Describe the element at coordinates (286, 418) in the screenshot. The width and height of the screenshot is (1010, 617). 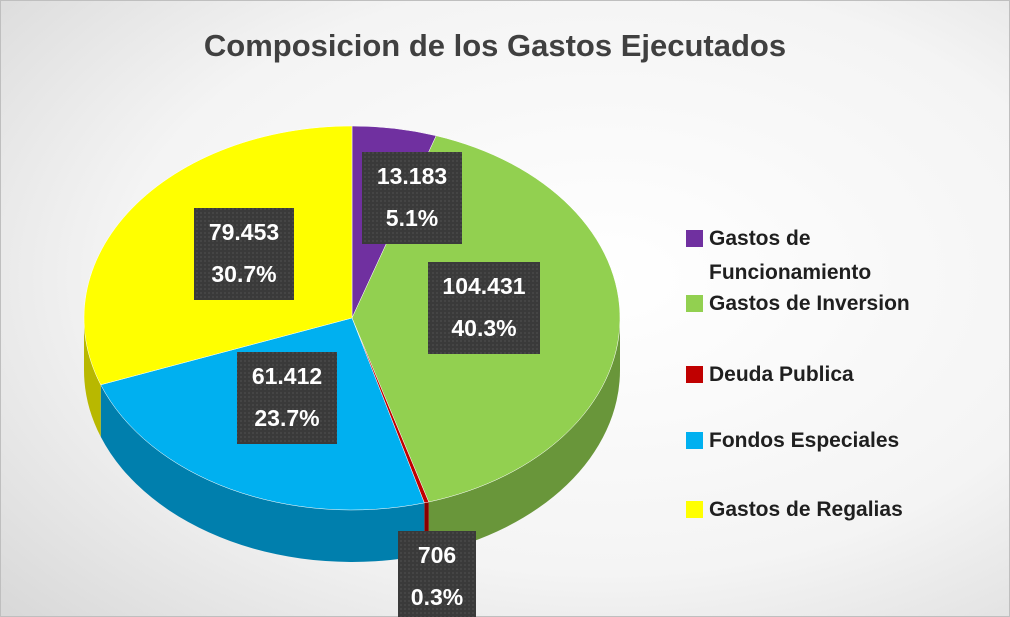
I see `data-label-percent: 23.7%` at that location.